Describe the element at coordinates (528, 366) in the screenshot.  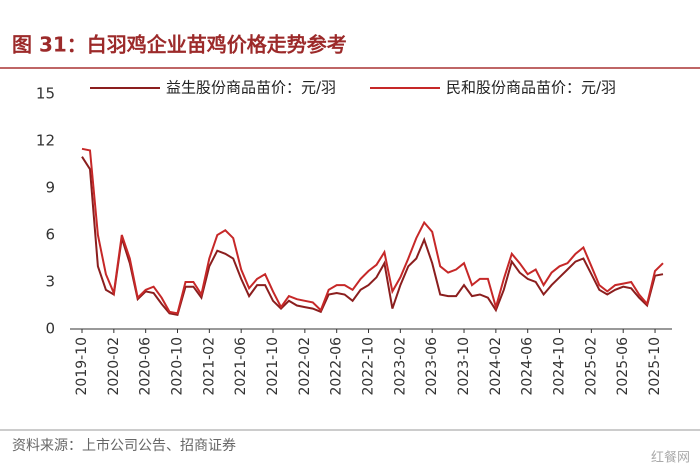
I see `x-tick-label: 2024-06` at that location.